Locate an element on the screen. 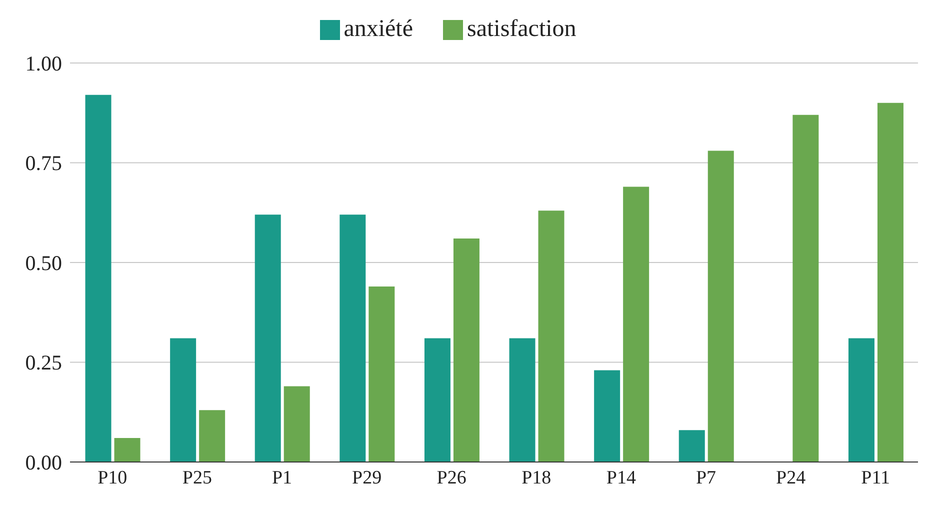 The image size is (936, 515). x-tick-label: P25 is located at coordinates (197, 477).